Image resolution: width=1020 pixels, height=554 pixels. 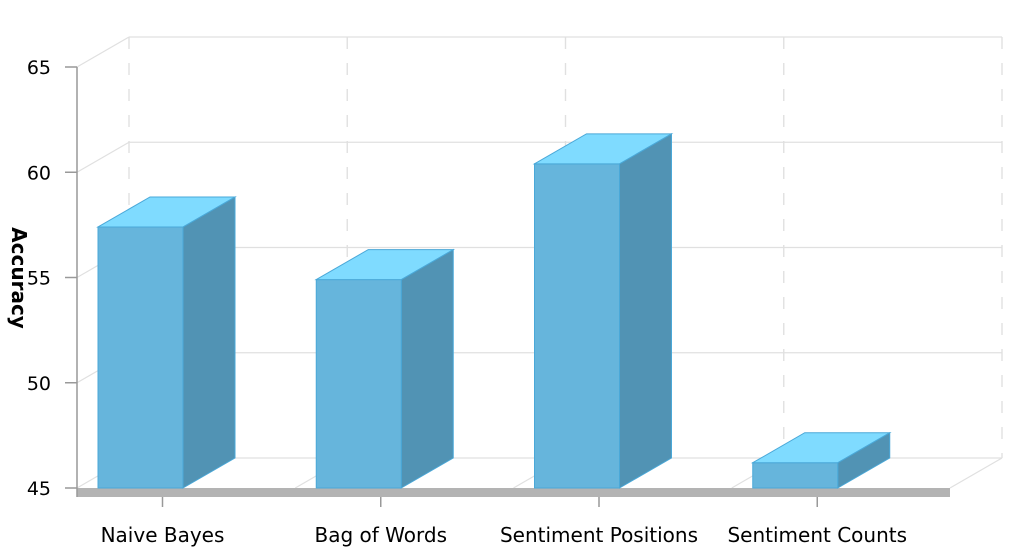 I want to click on bar-sentiment-positions, so click(x=603, y=310).